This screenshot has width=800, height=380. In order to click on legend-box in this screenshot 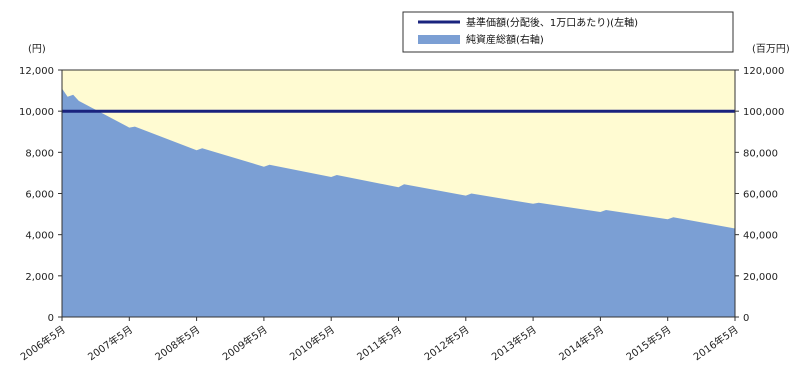, I will do `click(568, 32)`.